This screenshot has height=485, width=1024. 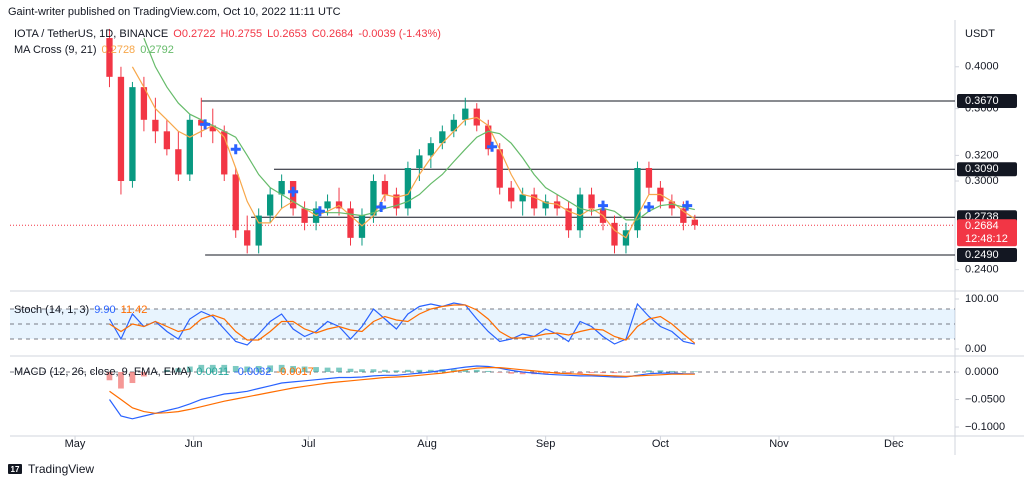 What do you see at coordinates (982, 169) in the screenshot?
I see `level-label: 0.3090` at bounding box center [982, 169].